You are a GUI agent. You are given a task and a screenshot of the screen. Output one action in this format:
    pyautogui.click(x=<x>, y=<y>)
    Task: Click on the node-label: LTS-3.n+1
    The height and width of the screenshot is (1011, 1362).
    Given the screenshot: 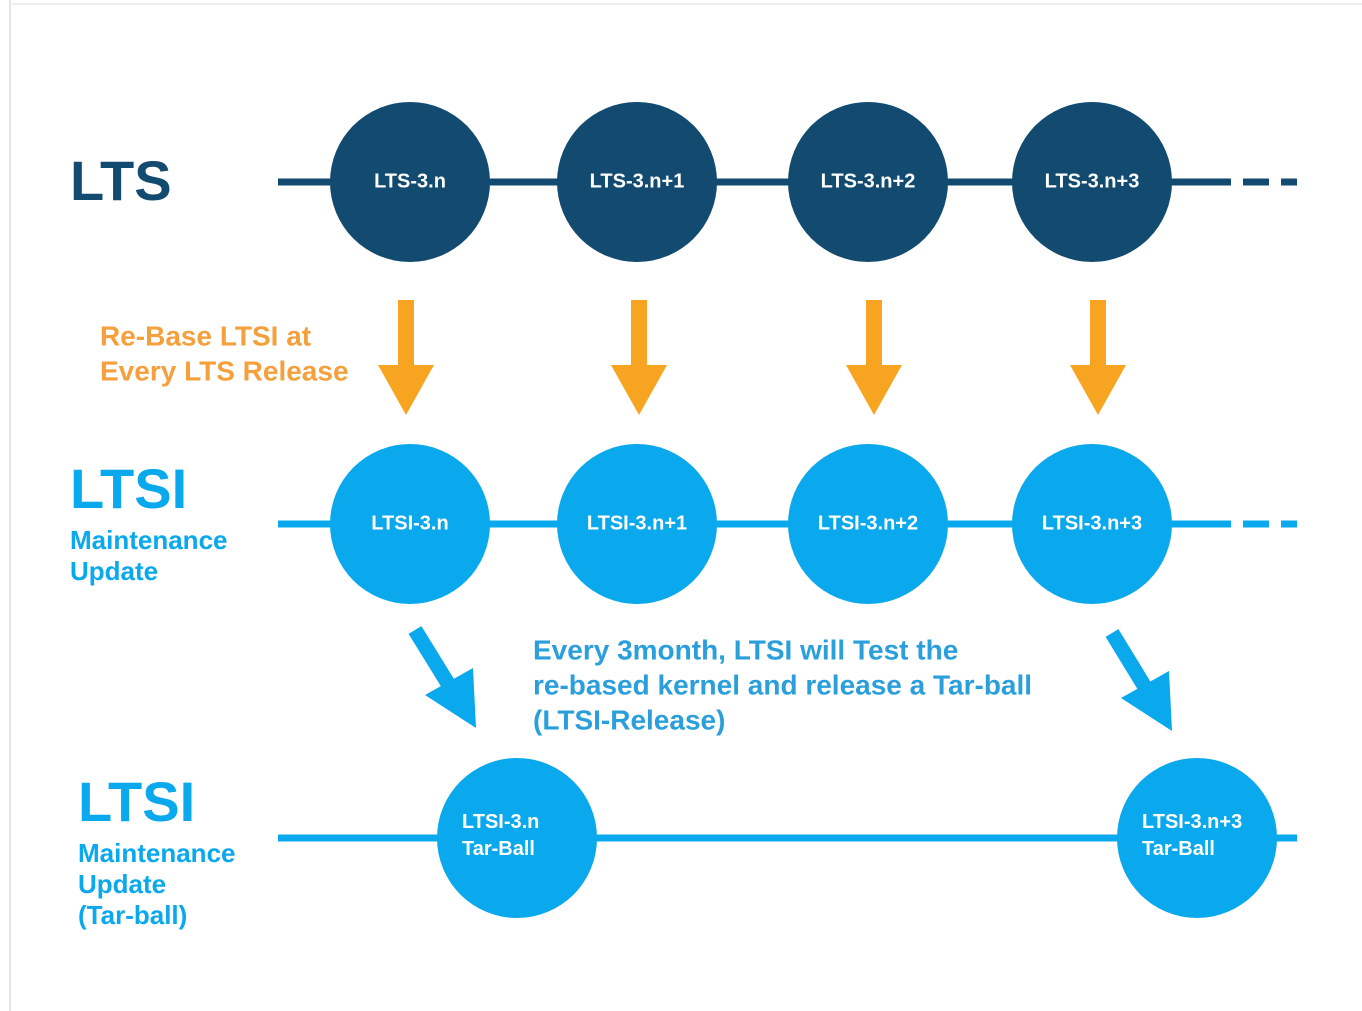 What is the action you would take?
    pyautogui.click(x=637, y=181)
    